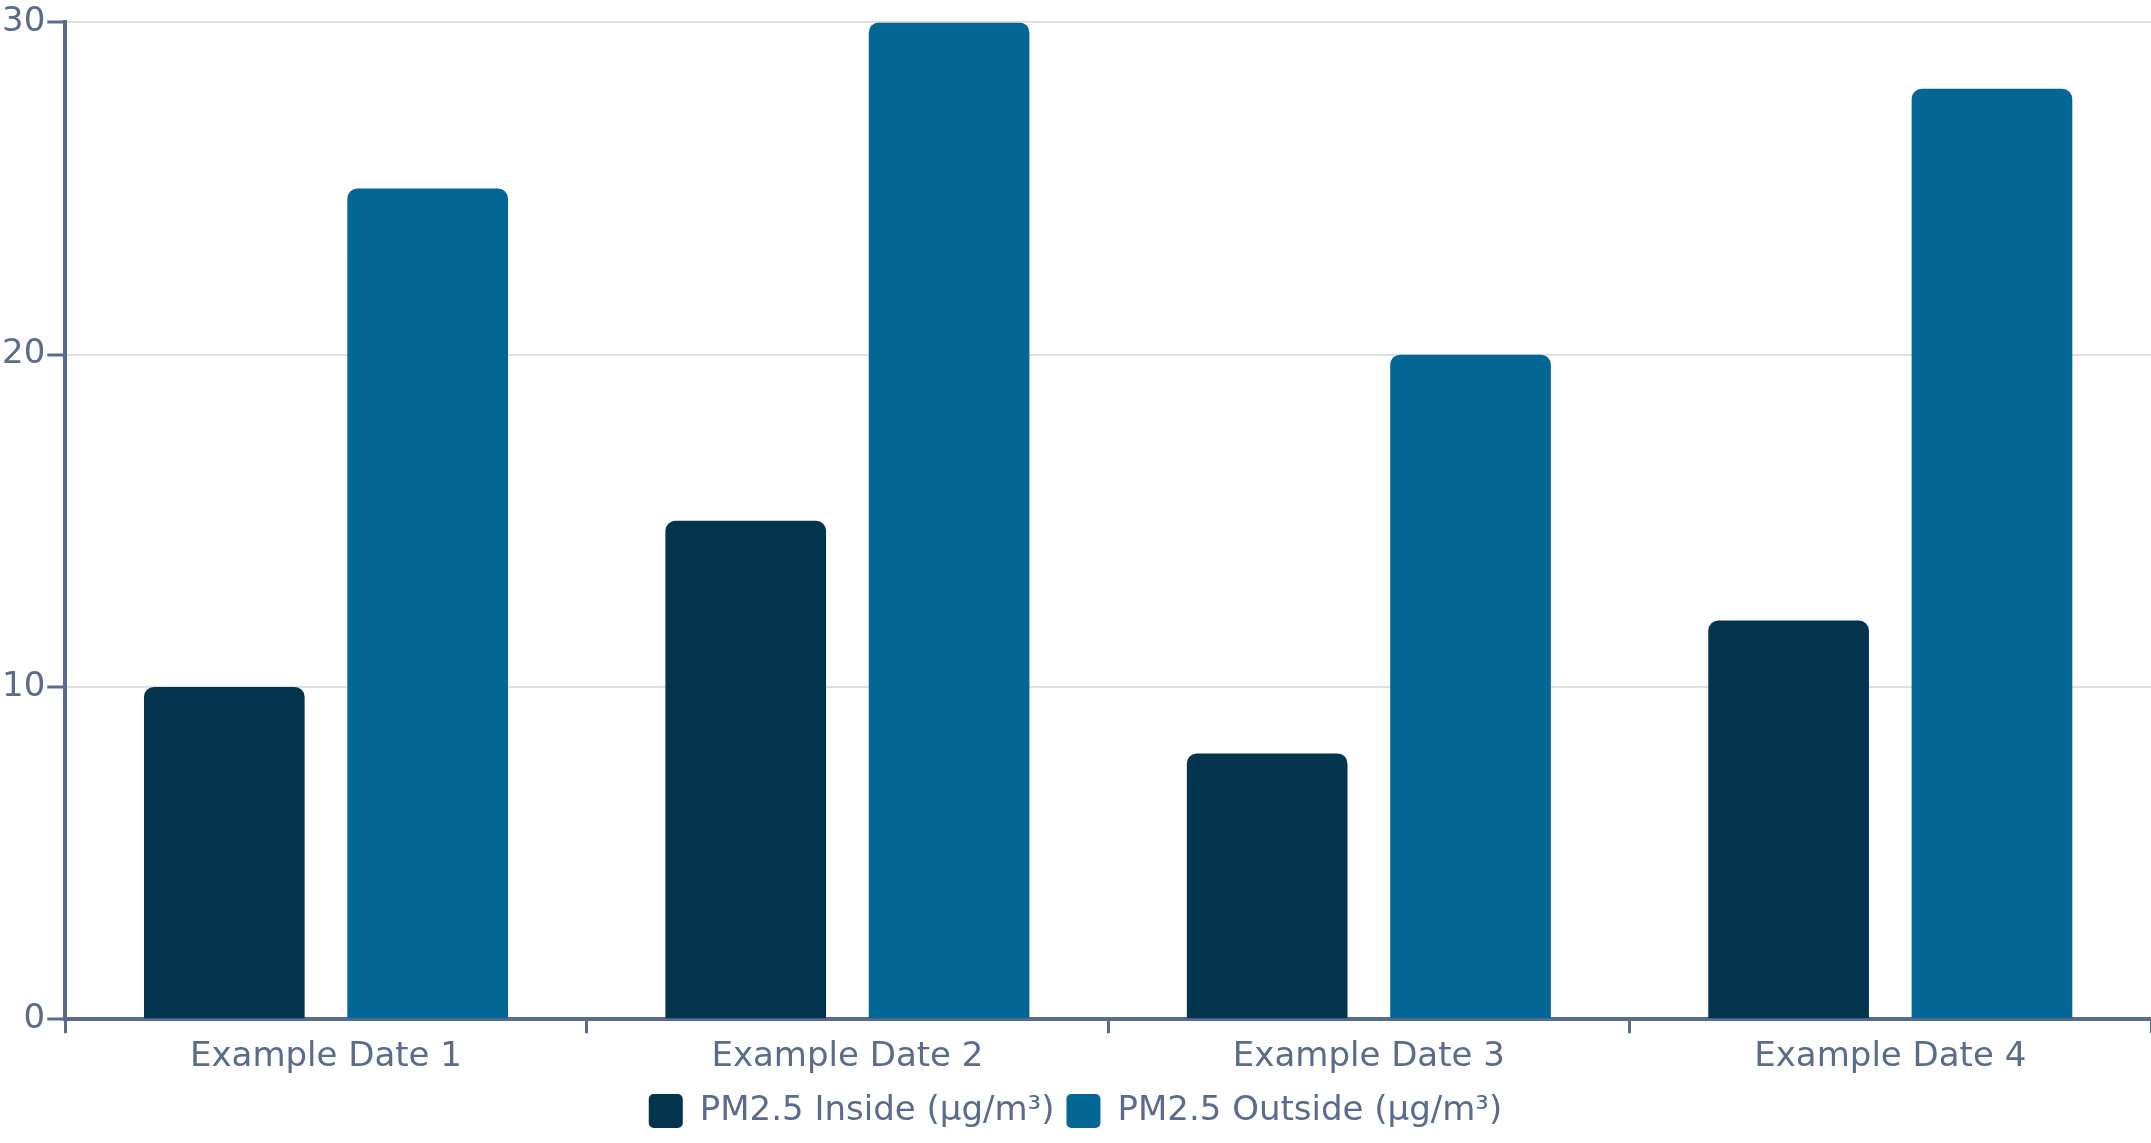  I want to click on y-tick-label: 0, so click(34, 1016).